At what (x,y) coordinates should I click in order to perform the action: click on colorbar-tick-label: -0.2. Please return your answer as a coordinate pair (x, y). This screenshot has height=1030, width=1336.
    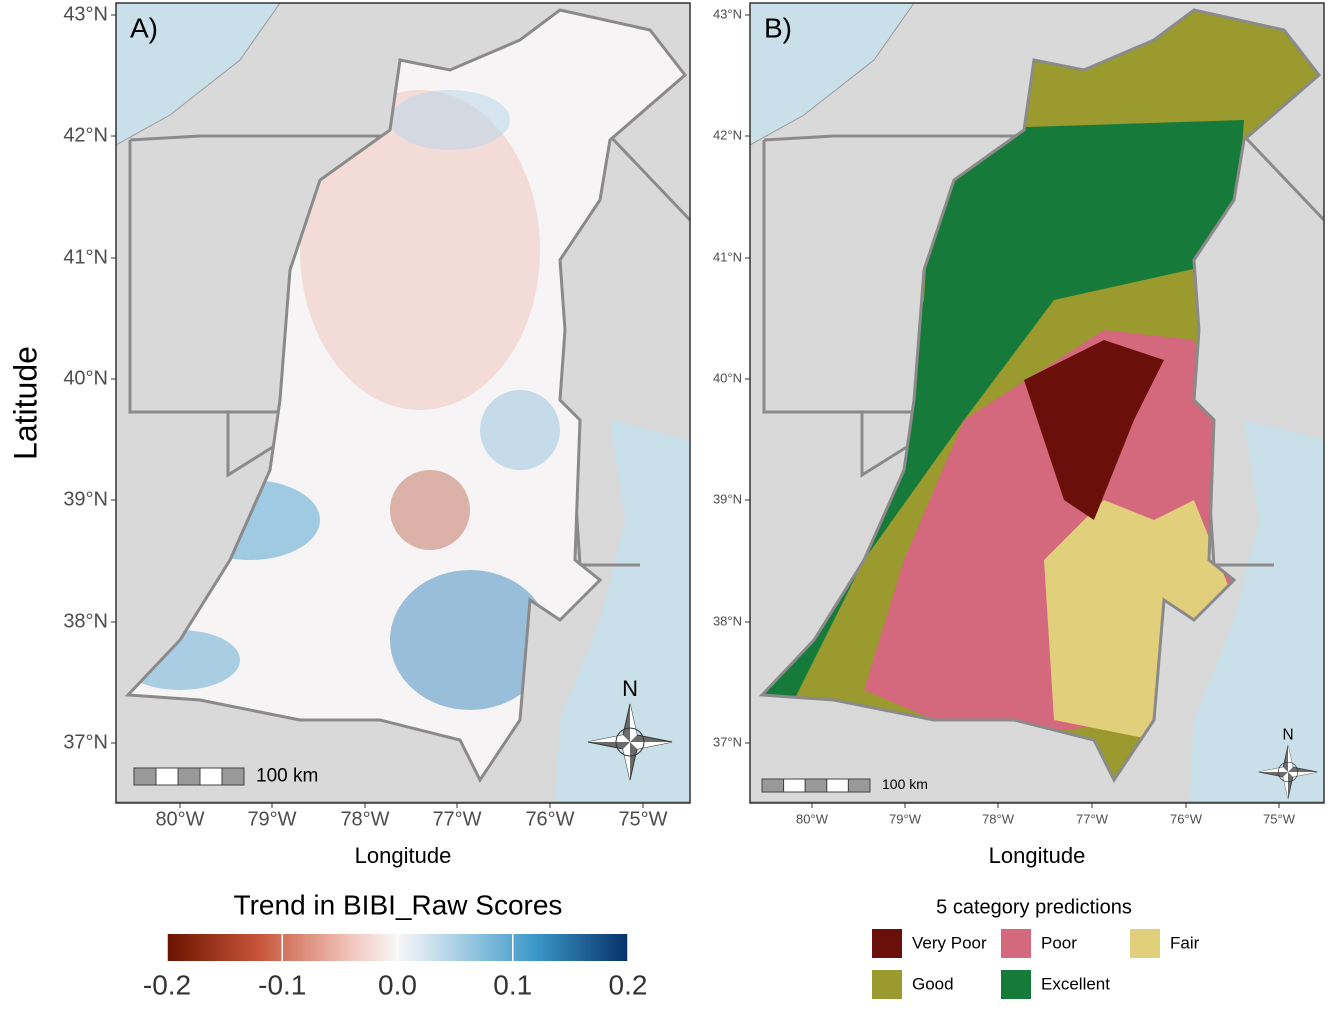
    Looking at the image, I should click on (167, 984).